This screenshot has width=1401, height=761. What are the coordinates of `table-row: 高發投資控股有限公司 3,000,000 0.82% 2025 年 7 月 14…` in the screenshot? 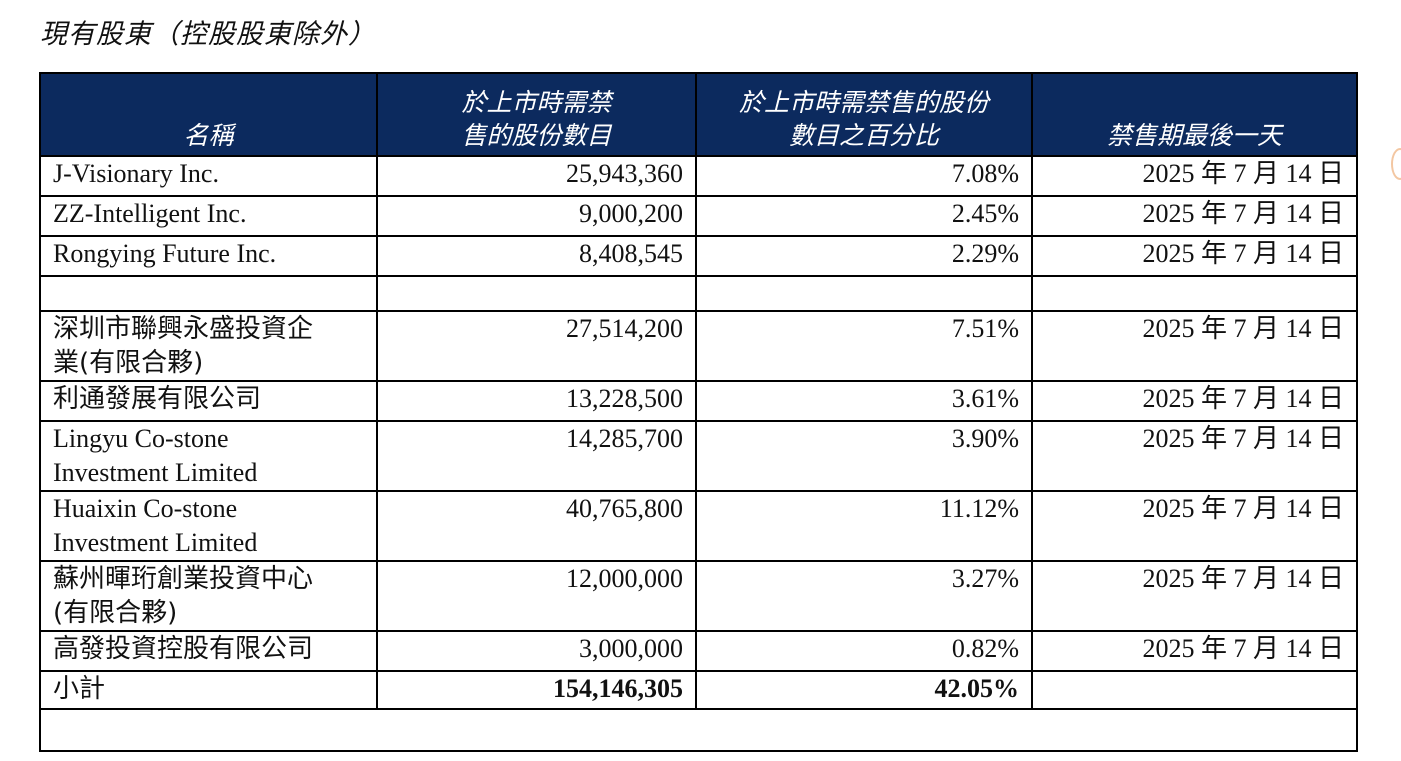 It's located at (698, 651).